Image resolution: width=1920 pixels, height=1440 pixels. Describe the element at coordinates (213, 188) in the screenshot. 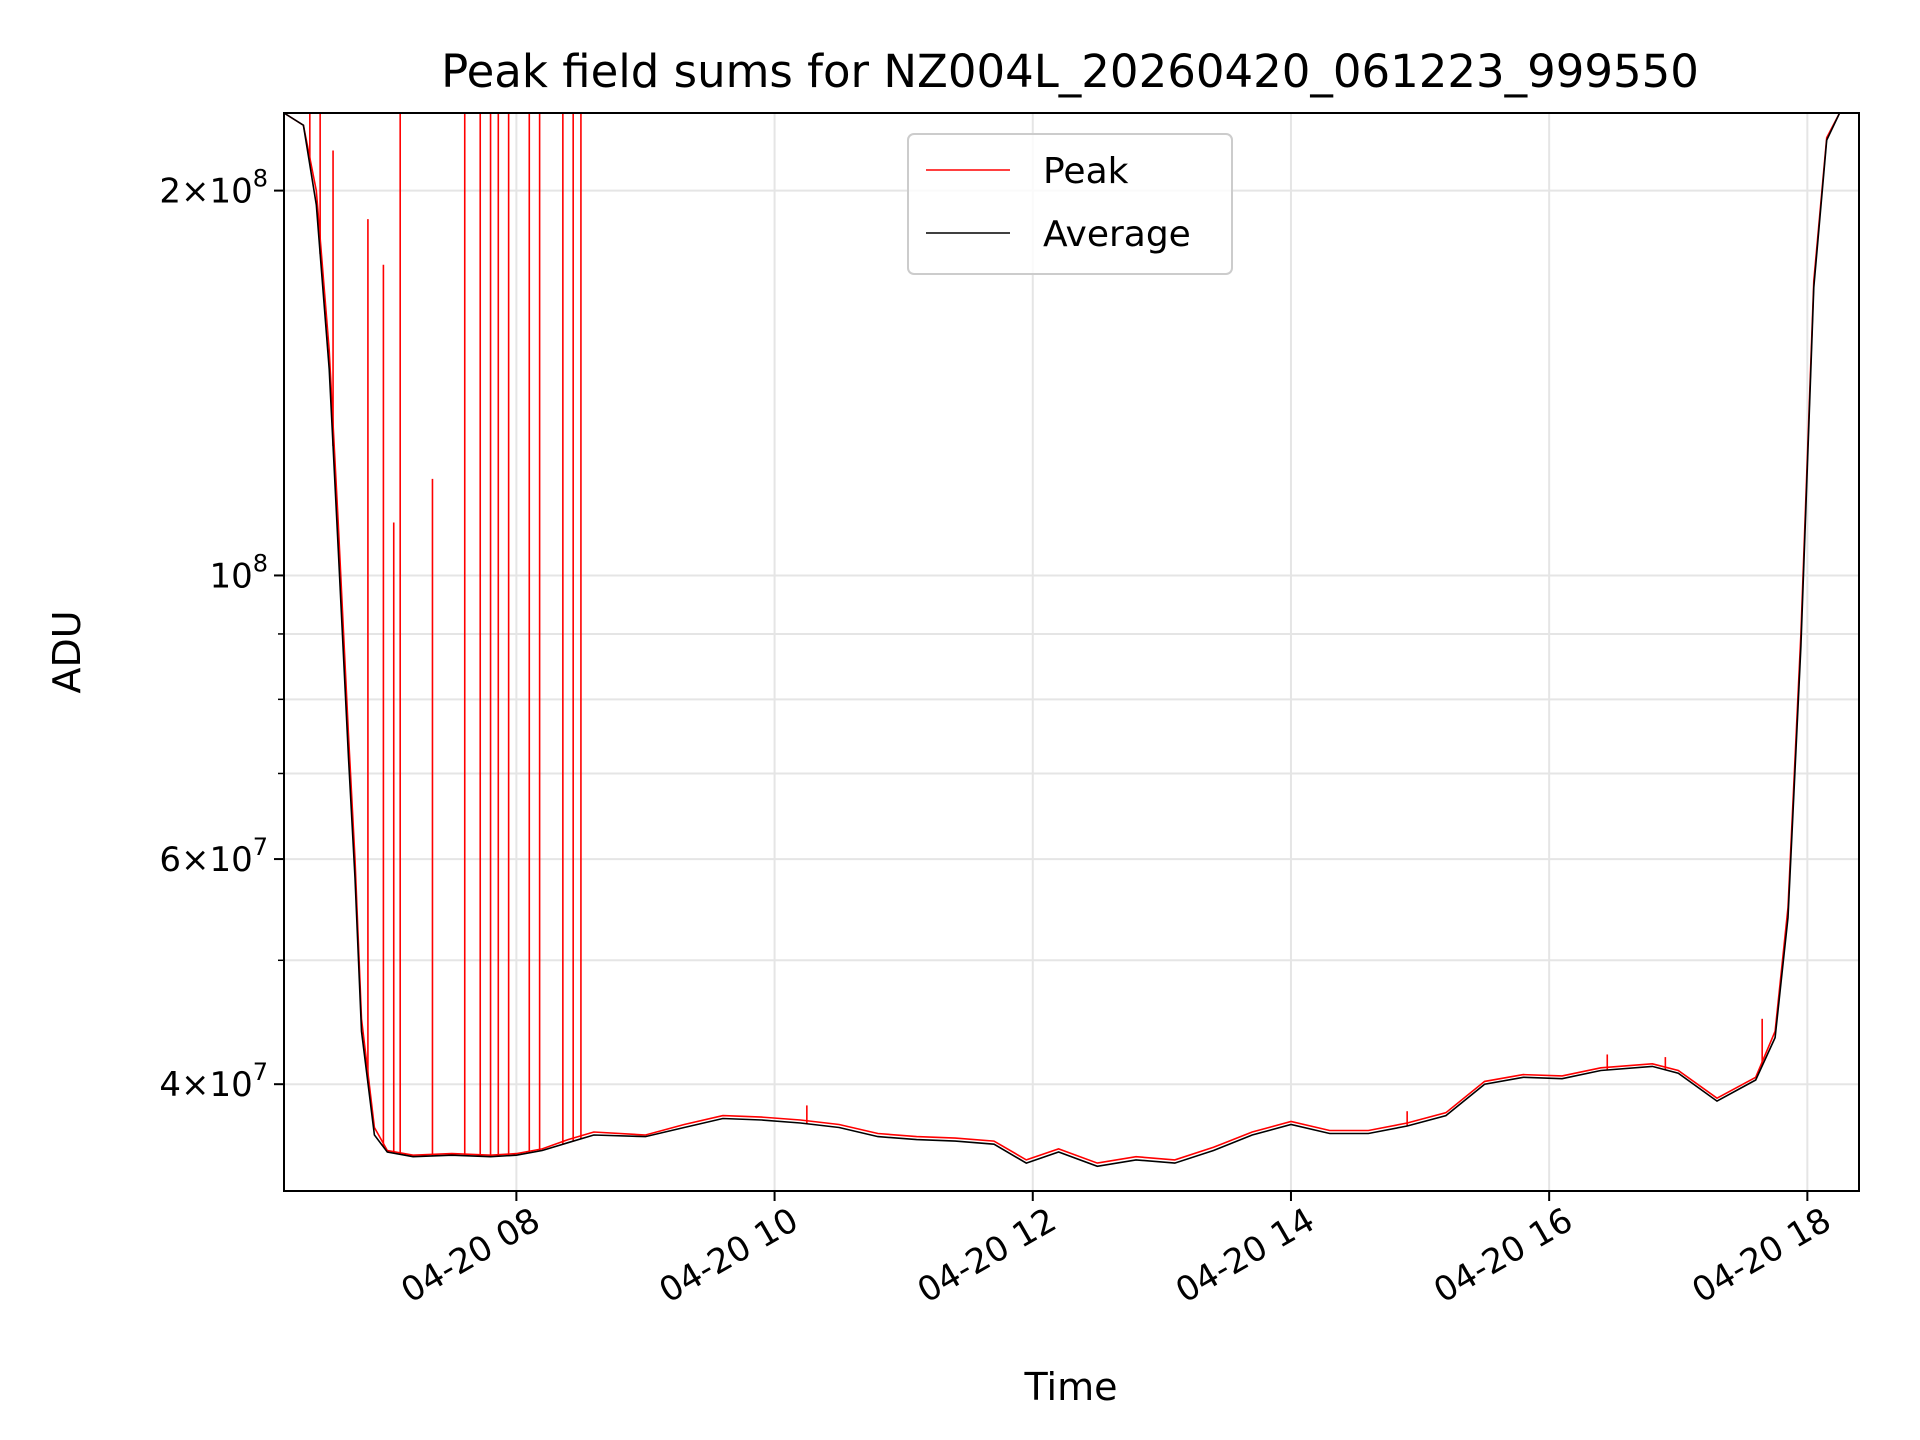

I see `y-tick-label: 2×108` at that location.